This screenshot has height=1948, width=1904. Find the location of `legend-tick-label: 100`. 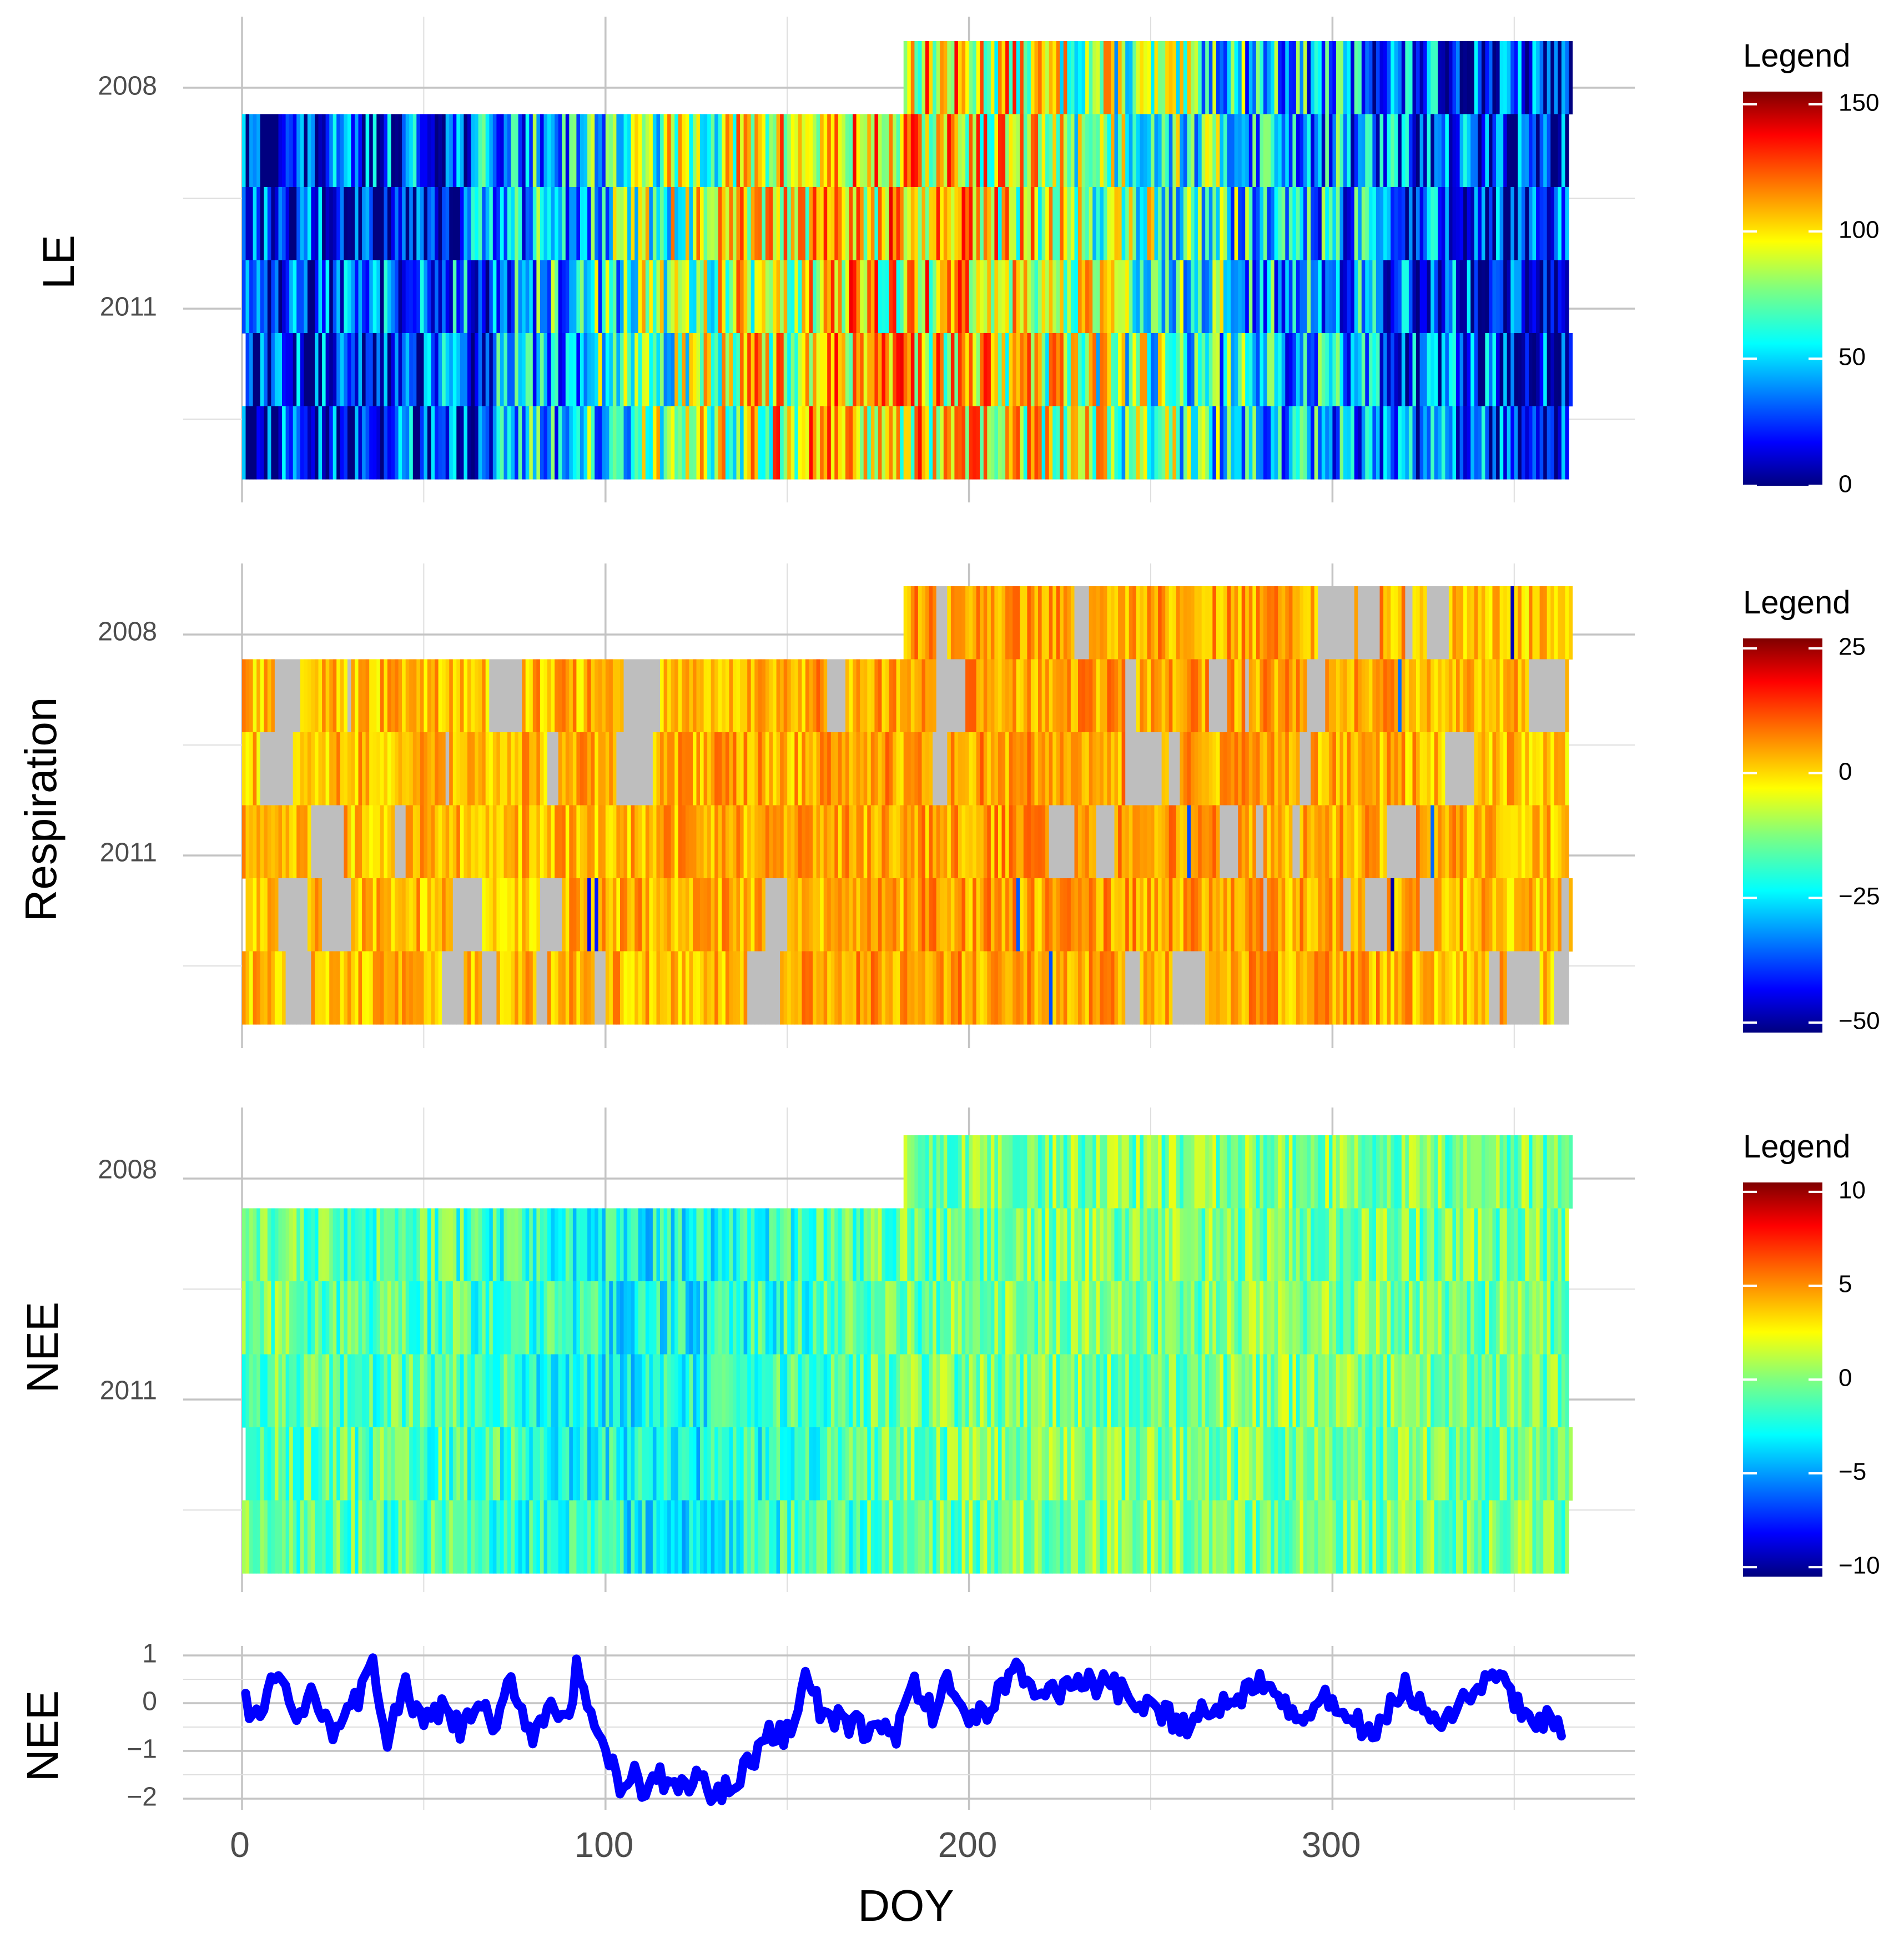

legend-tick-label: 100 is located at coordinates (1858, 230).